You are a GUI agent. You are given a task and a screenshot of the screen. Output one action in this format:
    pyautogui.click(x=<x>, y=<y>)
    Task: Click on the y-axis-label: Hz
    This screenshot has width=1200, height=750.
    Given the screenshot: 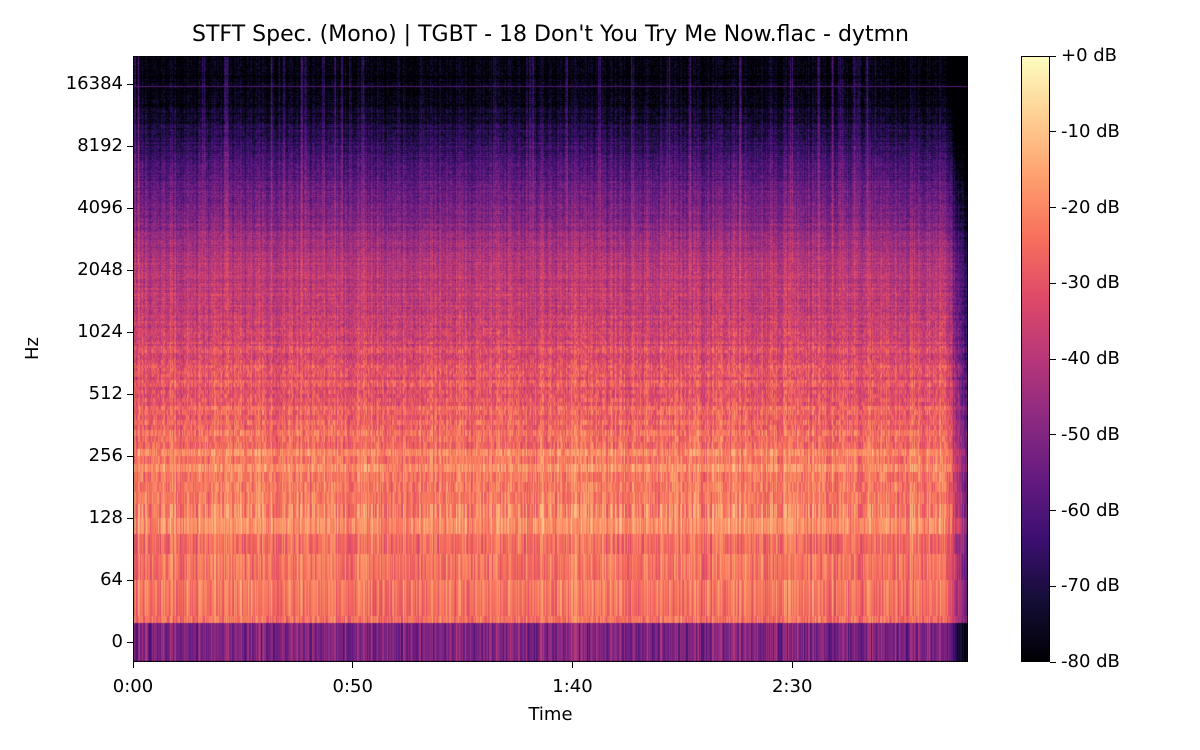 What is the action you would take?
    pyautogui.click(x=32, y=348)
    